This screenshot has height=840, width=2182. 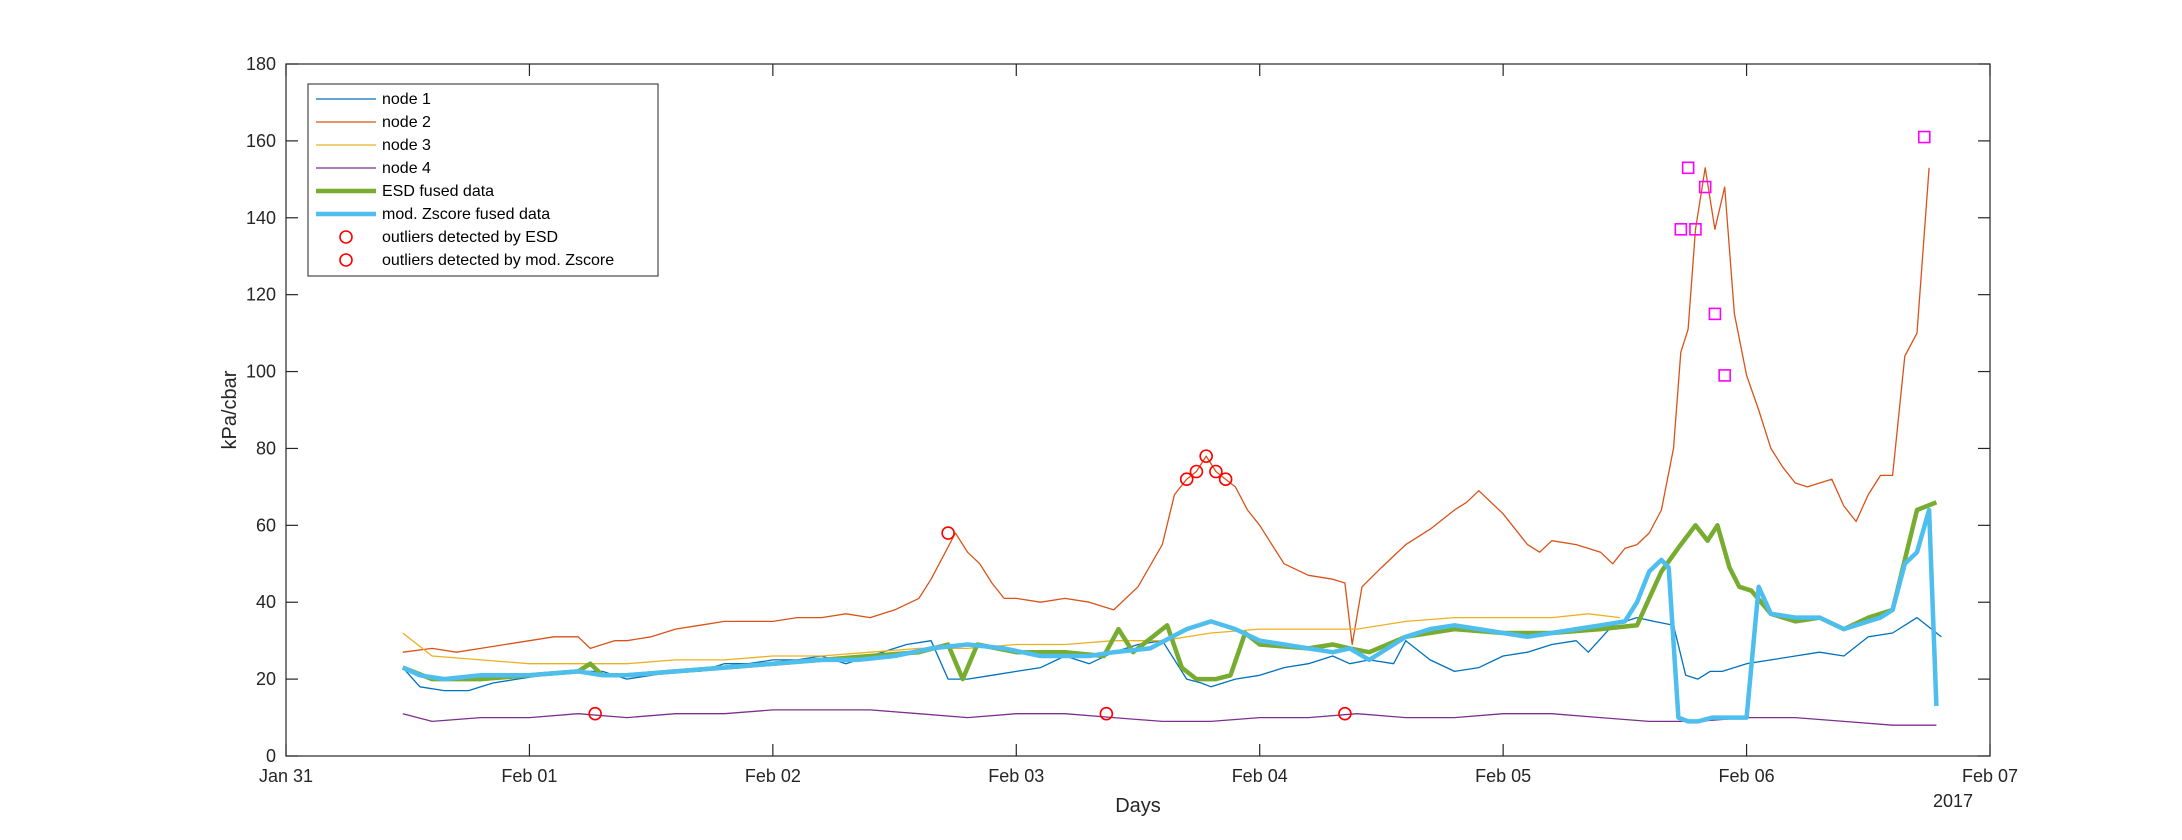 What do you see at coordinates (286, 776) in the screenshot?
I see `x-tick-label: Jan 31` at bounding box center [286, 776].